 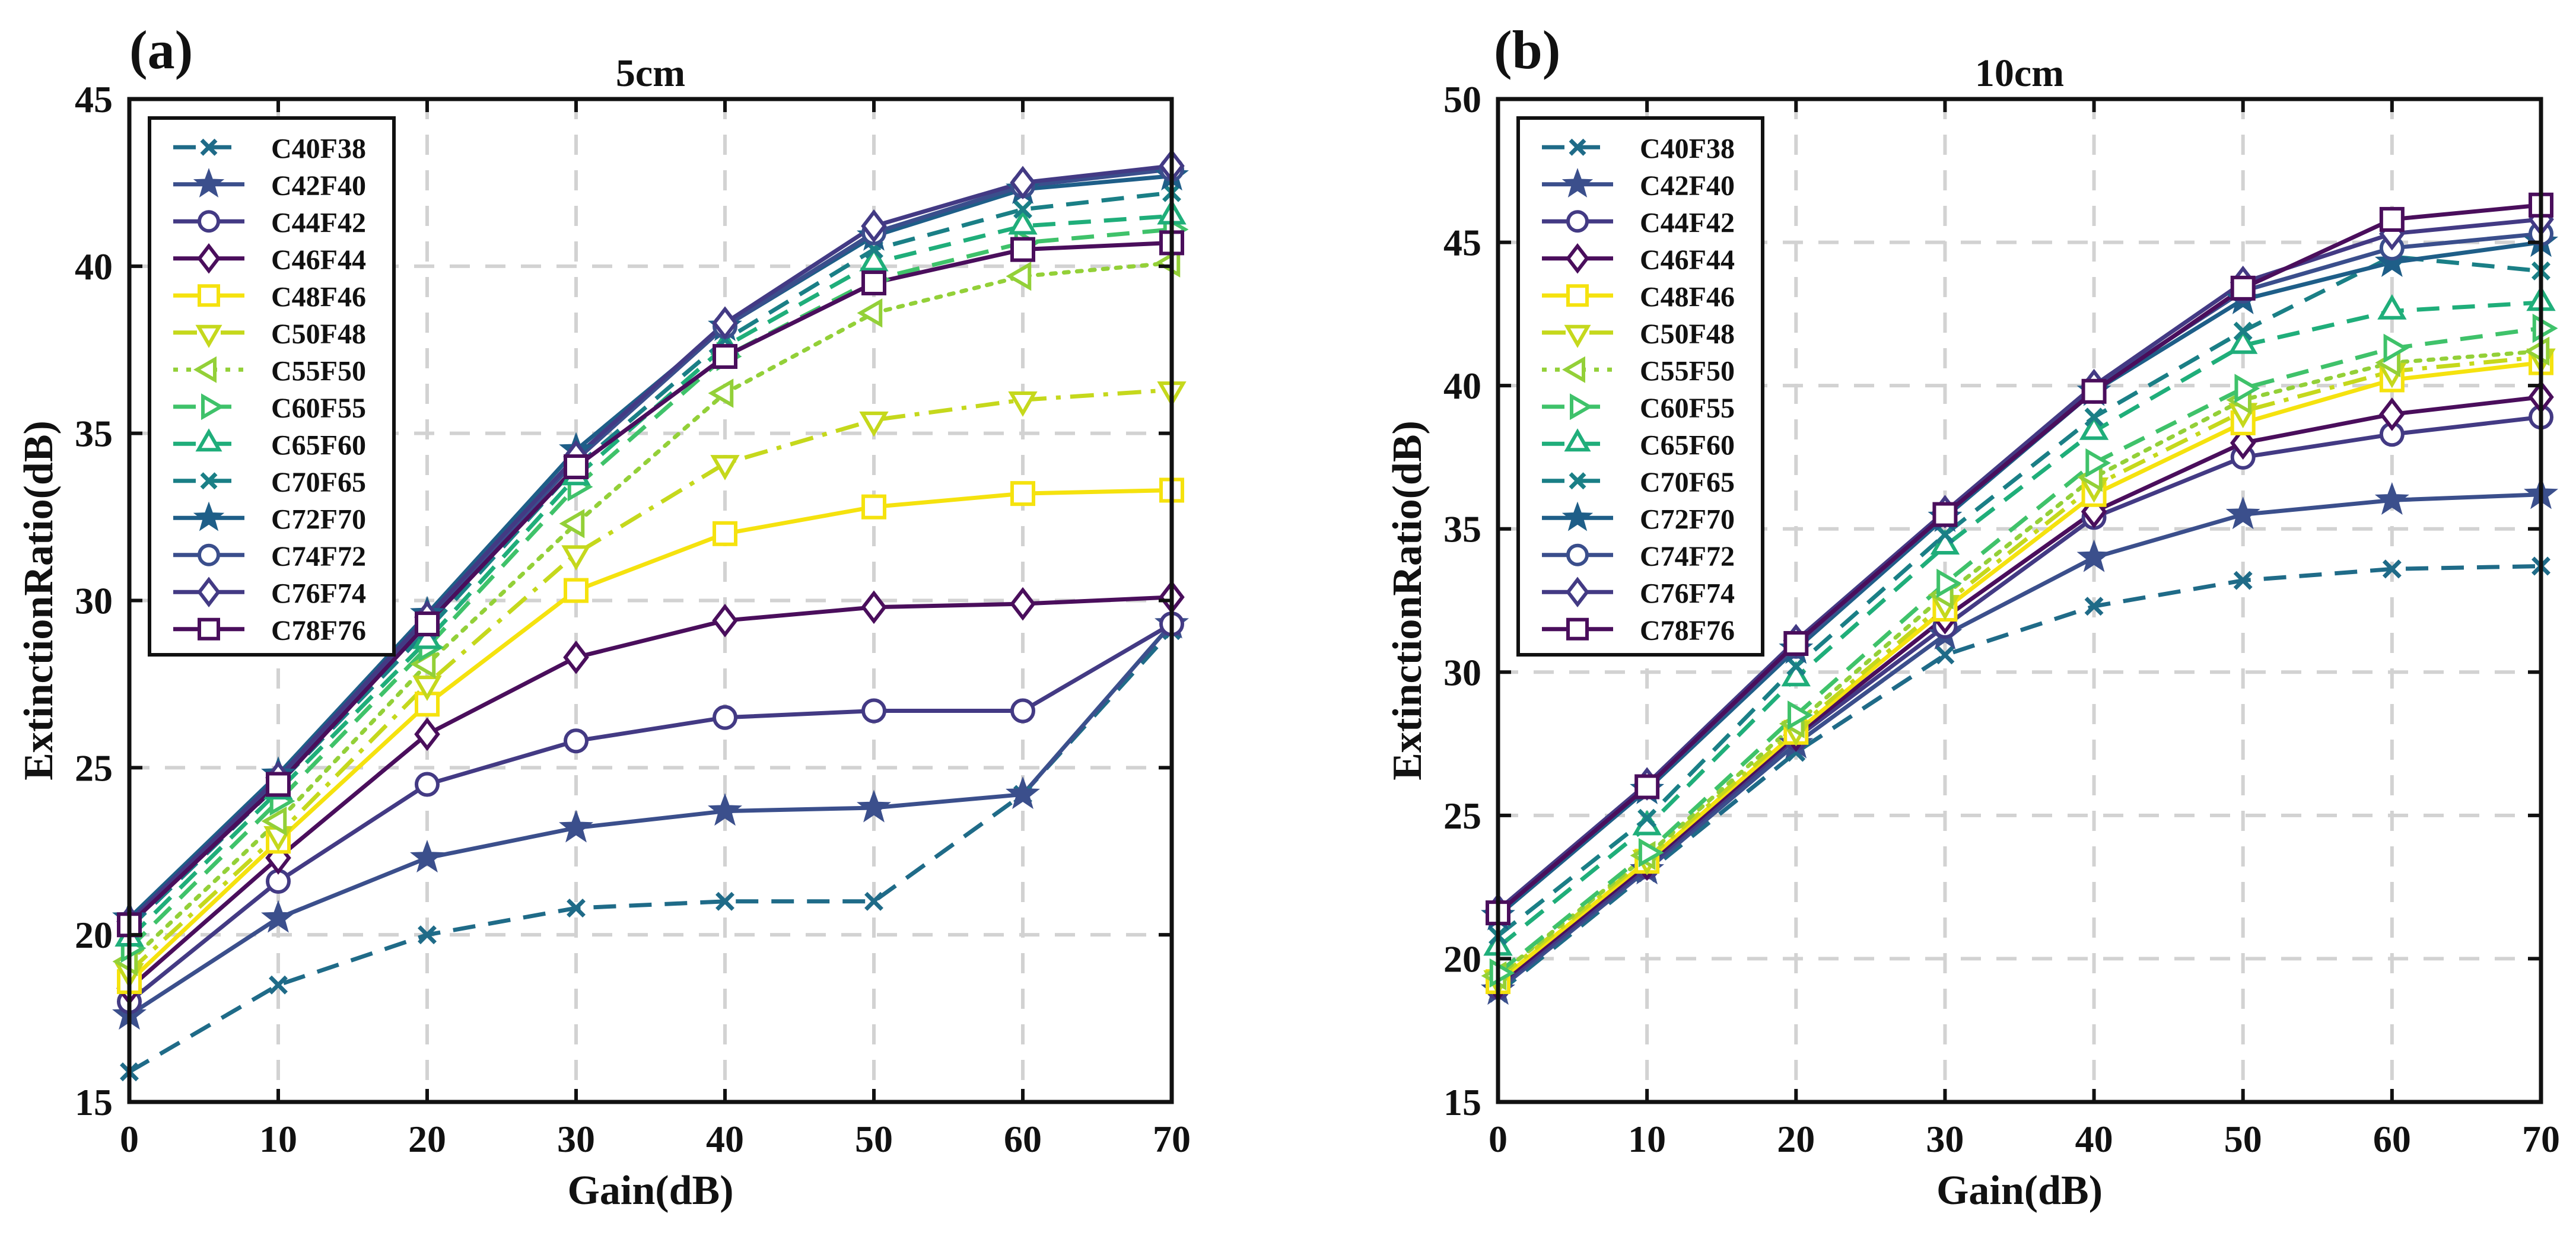 I want to click on legend-entry: C55F50, so click(x=1638, y=371).